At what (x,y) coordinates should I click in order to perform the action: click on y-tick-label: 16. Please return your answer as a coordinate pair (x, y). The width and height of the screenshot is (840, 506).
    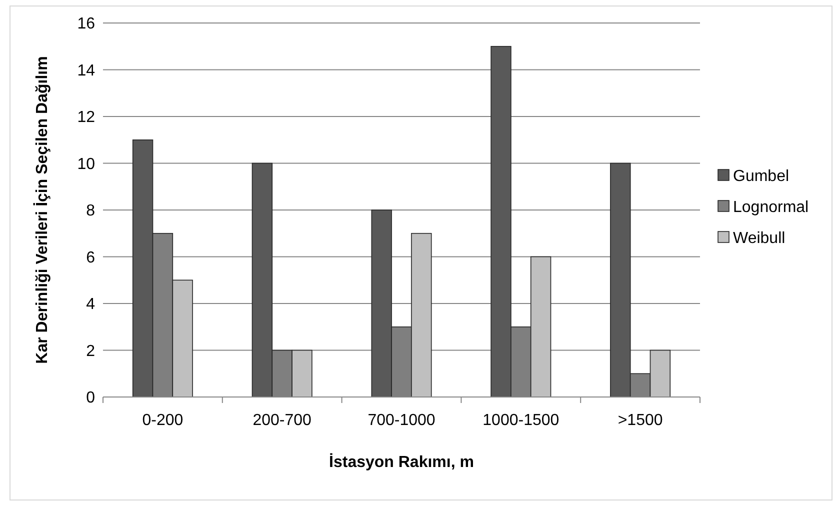
    Looking at the image, I should click on (86, 24).